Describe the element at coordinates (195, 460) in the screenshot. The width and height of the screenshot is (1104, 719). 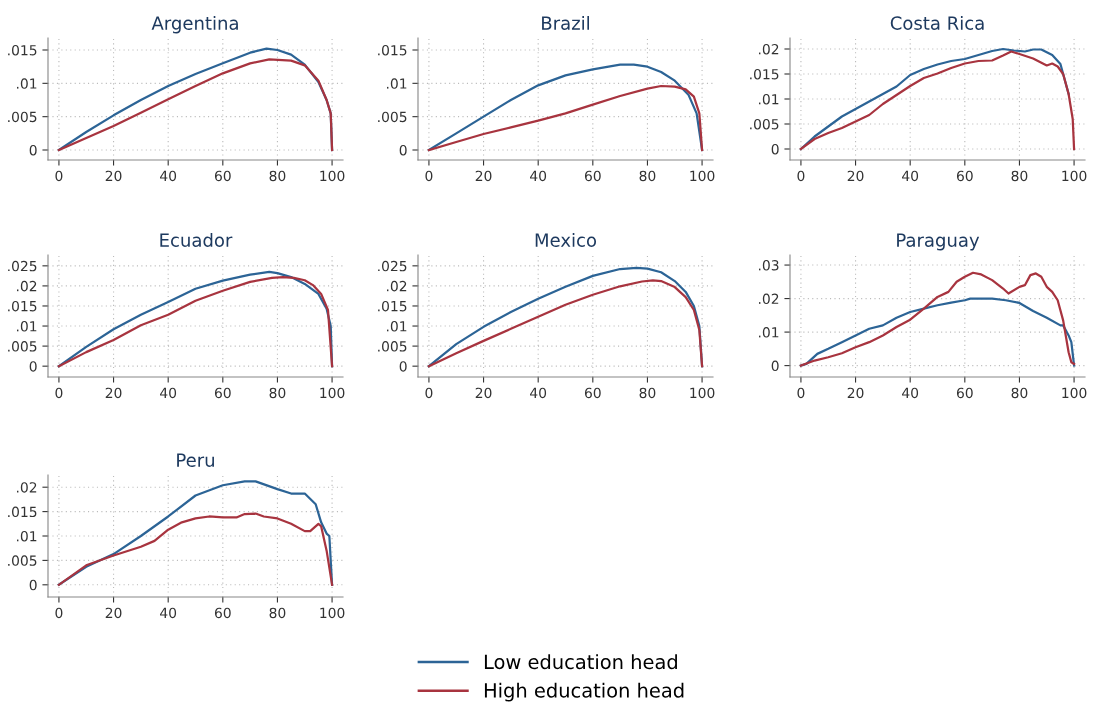
I see `chart-title: Peru` at that location.